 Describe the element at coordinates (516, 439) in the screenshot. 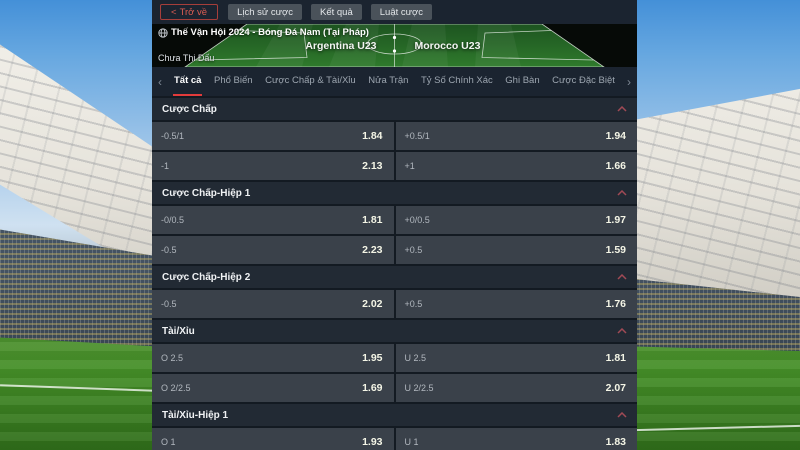

I see `odds-cell: U 1 1.83` at that location.